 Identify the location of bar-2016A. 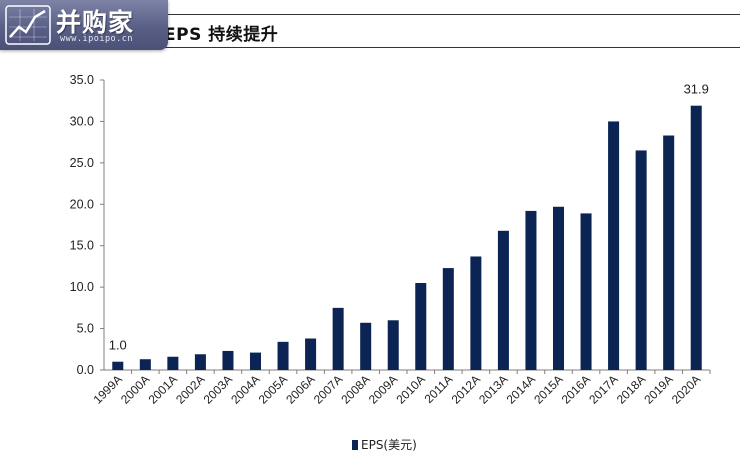
(586, 291).